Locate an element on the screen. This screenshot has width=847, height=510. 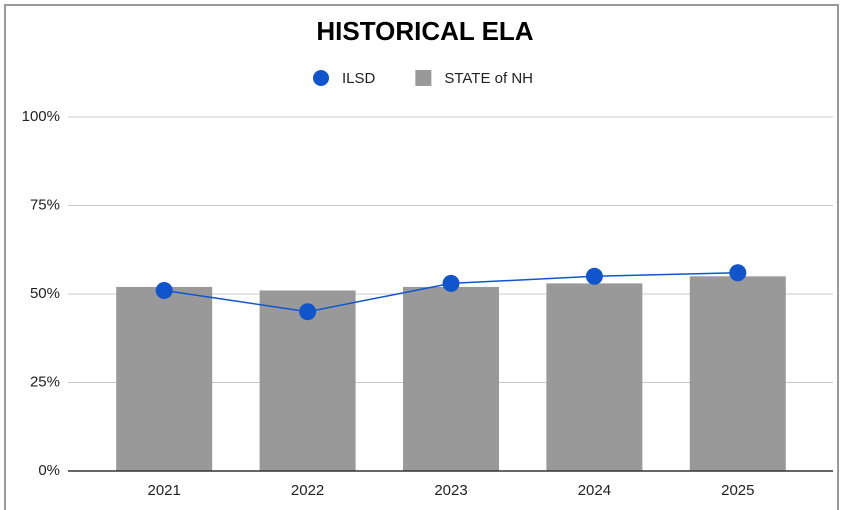
legend-label: STATE of NH is located at coordinates (488, 78).